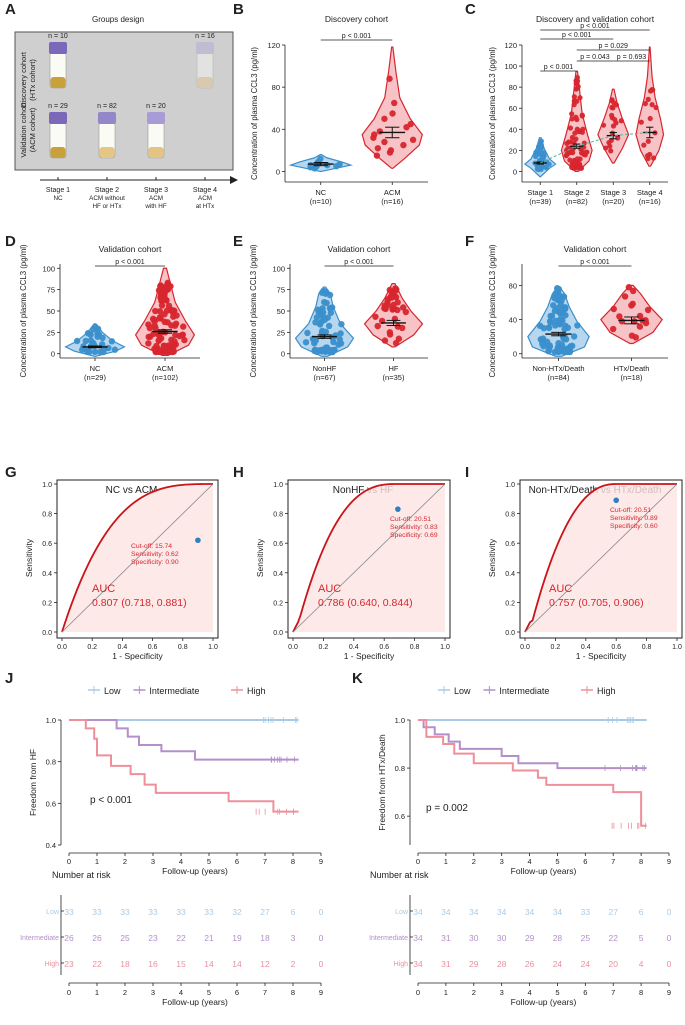 The height and width of the screenshot is (1025, 685). What do you see at coordinates (95, 368) in the screenshot?
I see `group-label: NC` at bounding box center [95, 368].